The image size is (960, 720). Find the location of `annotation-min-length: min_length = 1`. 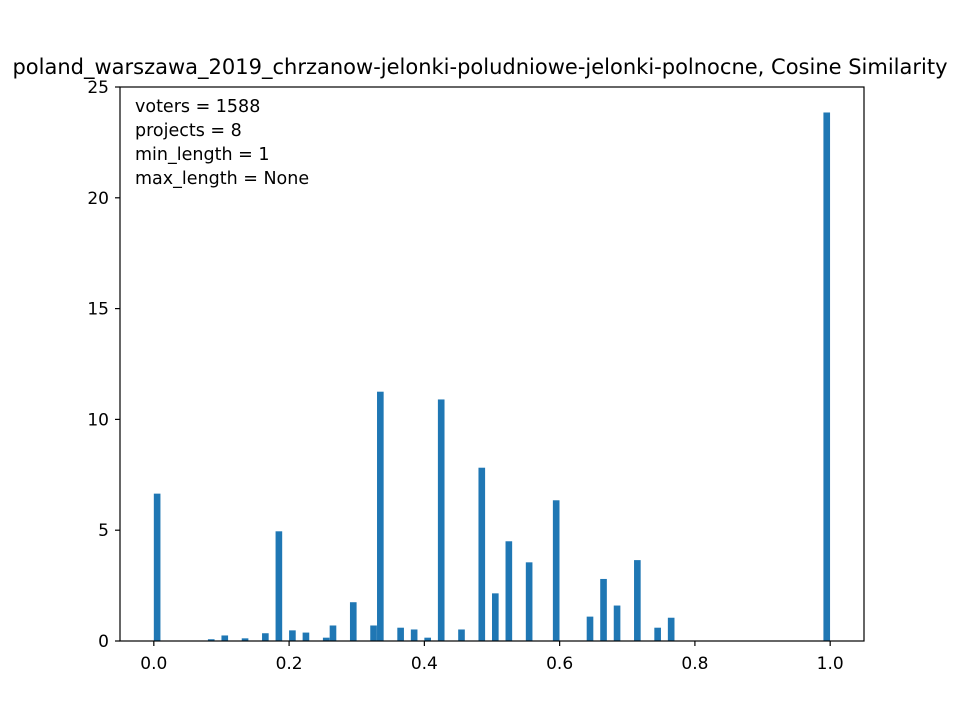

annotation-min-length: min_length = 1 is located at coordinates (202, 155).